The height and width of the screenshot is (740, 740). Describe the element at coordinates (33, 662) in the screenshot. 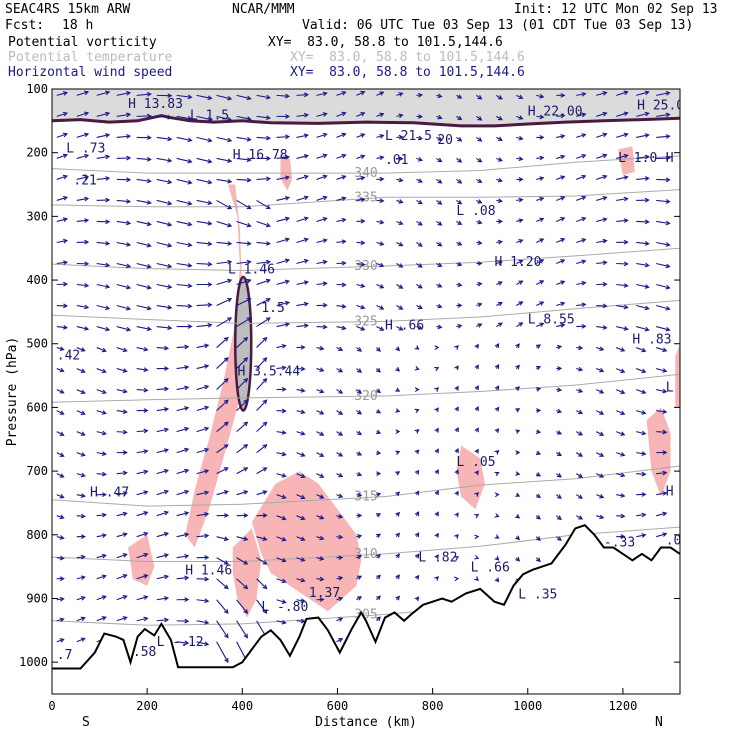

I see `y-tick-label: 1000` at that location.